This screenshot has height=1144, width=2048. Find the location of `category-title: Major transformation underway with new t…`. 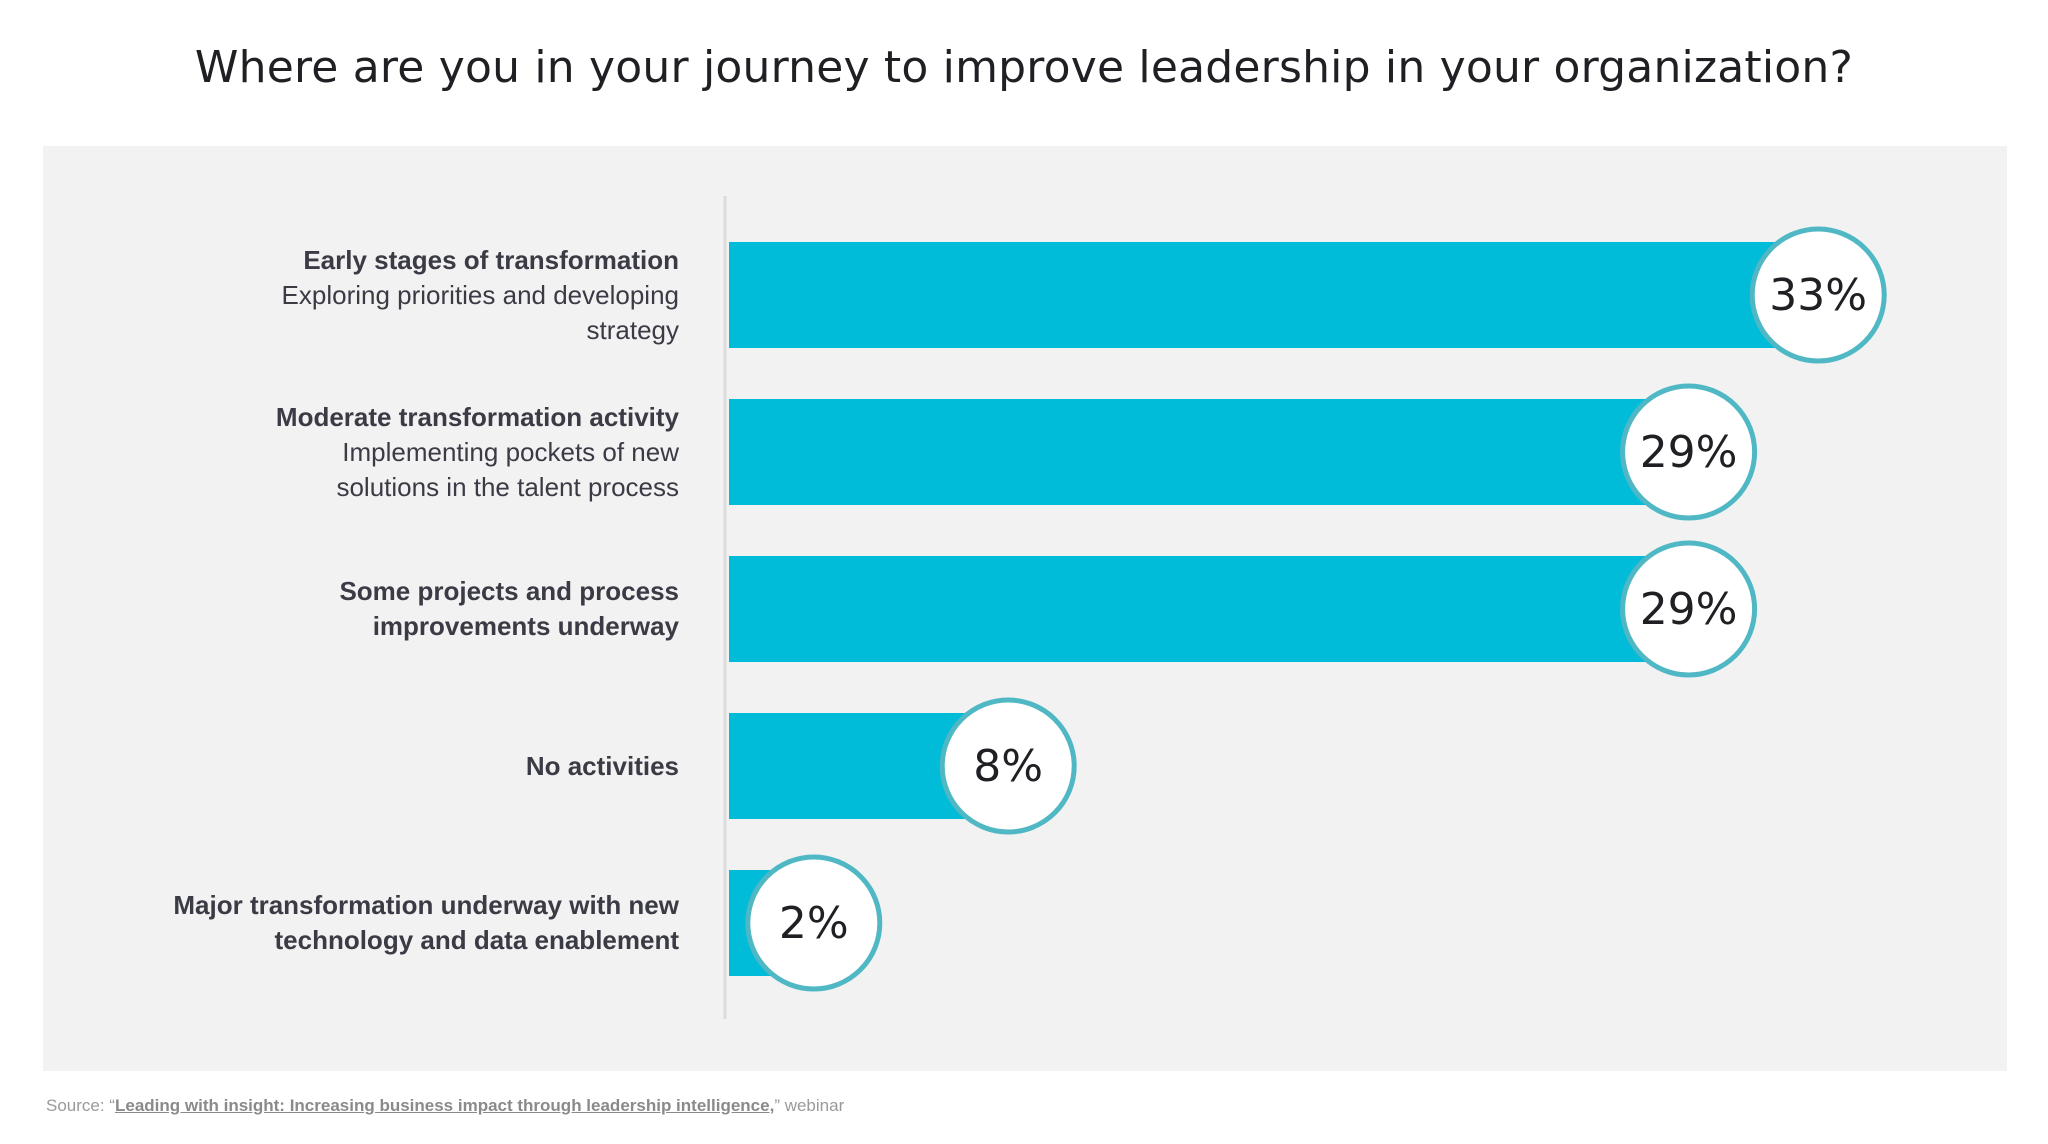

category-title: Major transformation underway with new t… is located at coordinates (426, 922).